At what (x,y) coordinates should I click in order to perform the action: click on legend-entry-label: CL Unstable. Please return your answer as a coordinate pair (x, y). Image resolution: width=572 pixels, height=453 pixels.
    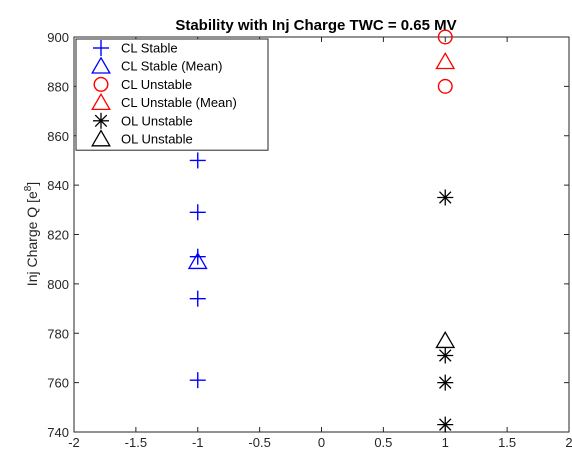
    Looking at the image, I should click on (156, 84).